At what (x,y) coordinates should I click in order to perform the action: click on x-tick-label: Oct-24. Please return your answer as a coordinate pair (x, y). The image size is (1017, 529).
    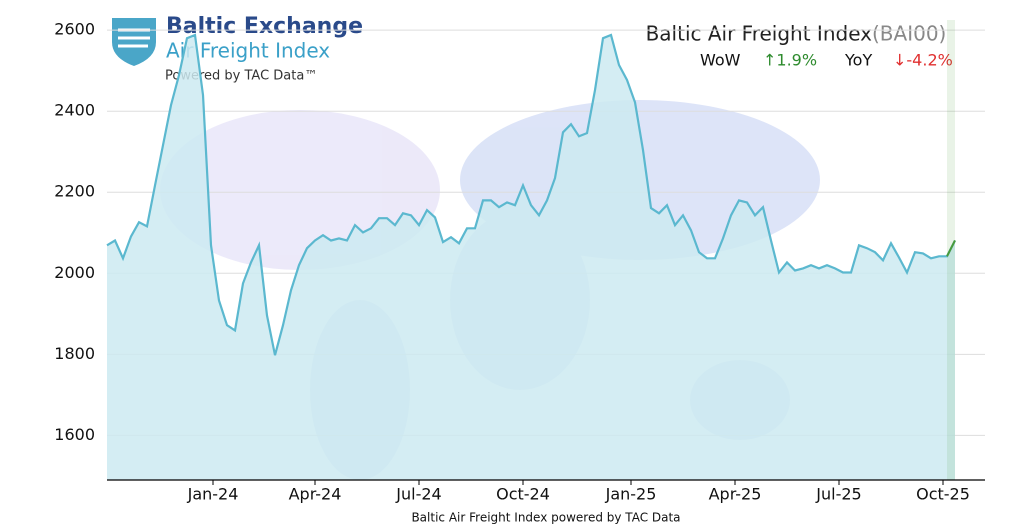
    Looking at the image, I should click on (523, 494).